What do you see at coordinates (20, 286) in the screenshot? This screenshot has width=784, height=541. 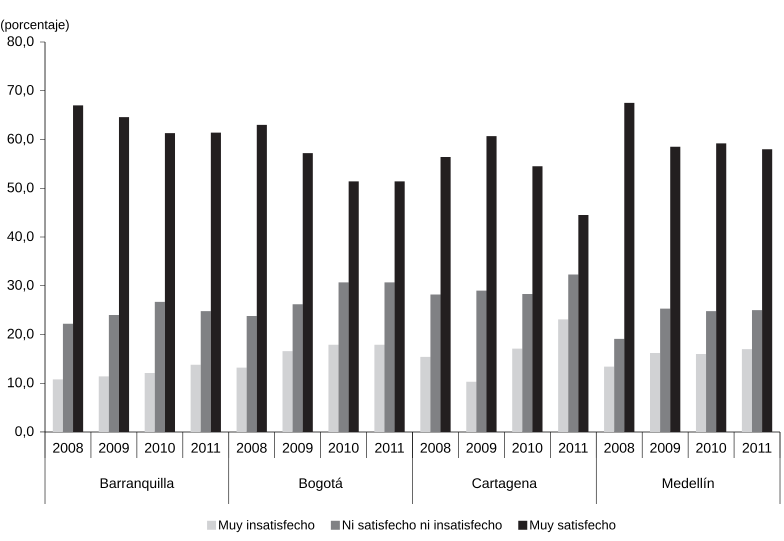 I see `y-tick-label: 30,0` at bounding box center [20, 286].